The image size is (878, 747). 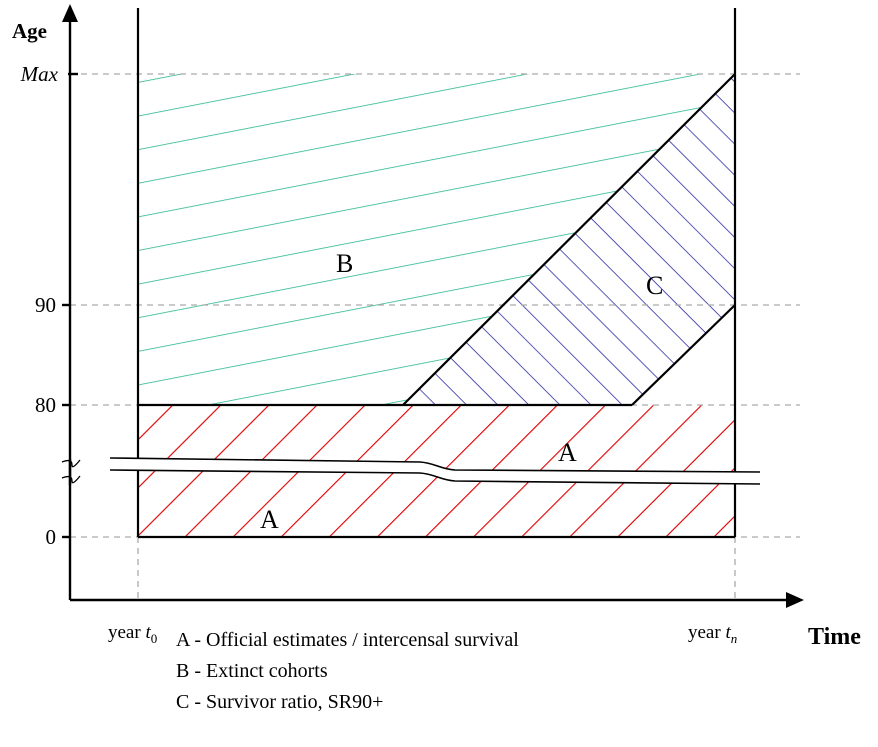 What do you see at coordinates (411, 471) in the screenshot?
I see `axis-break` at bounding box center [411, 471].